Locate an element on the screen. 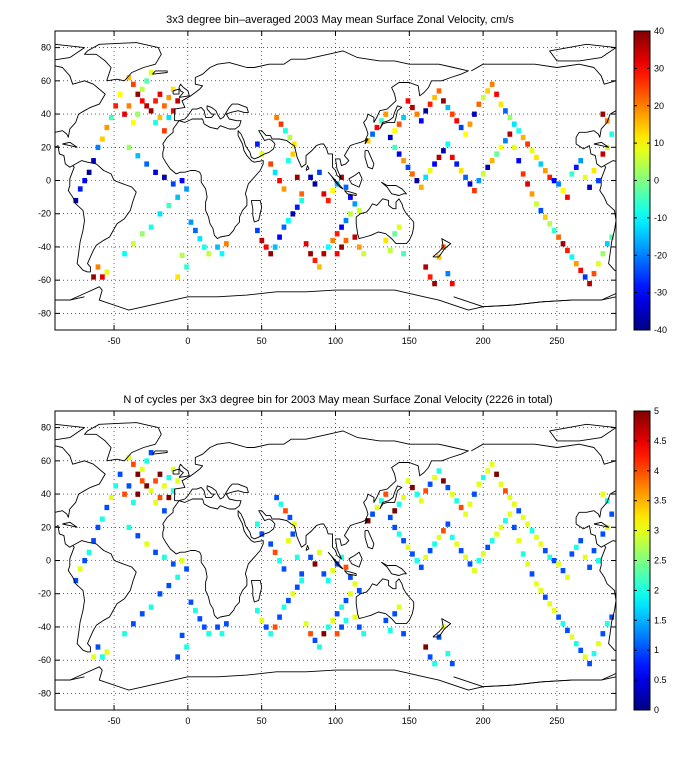  x-tick-label: 100 is located at coordinates (335, 721).